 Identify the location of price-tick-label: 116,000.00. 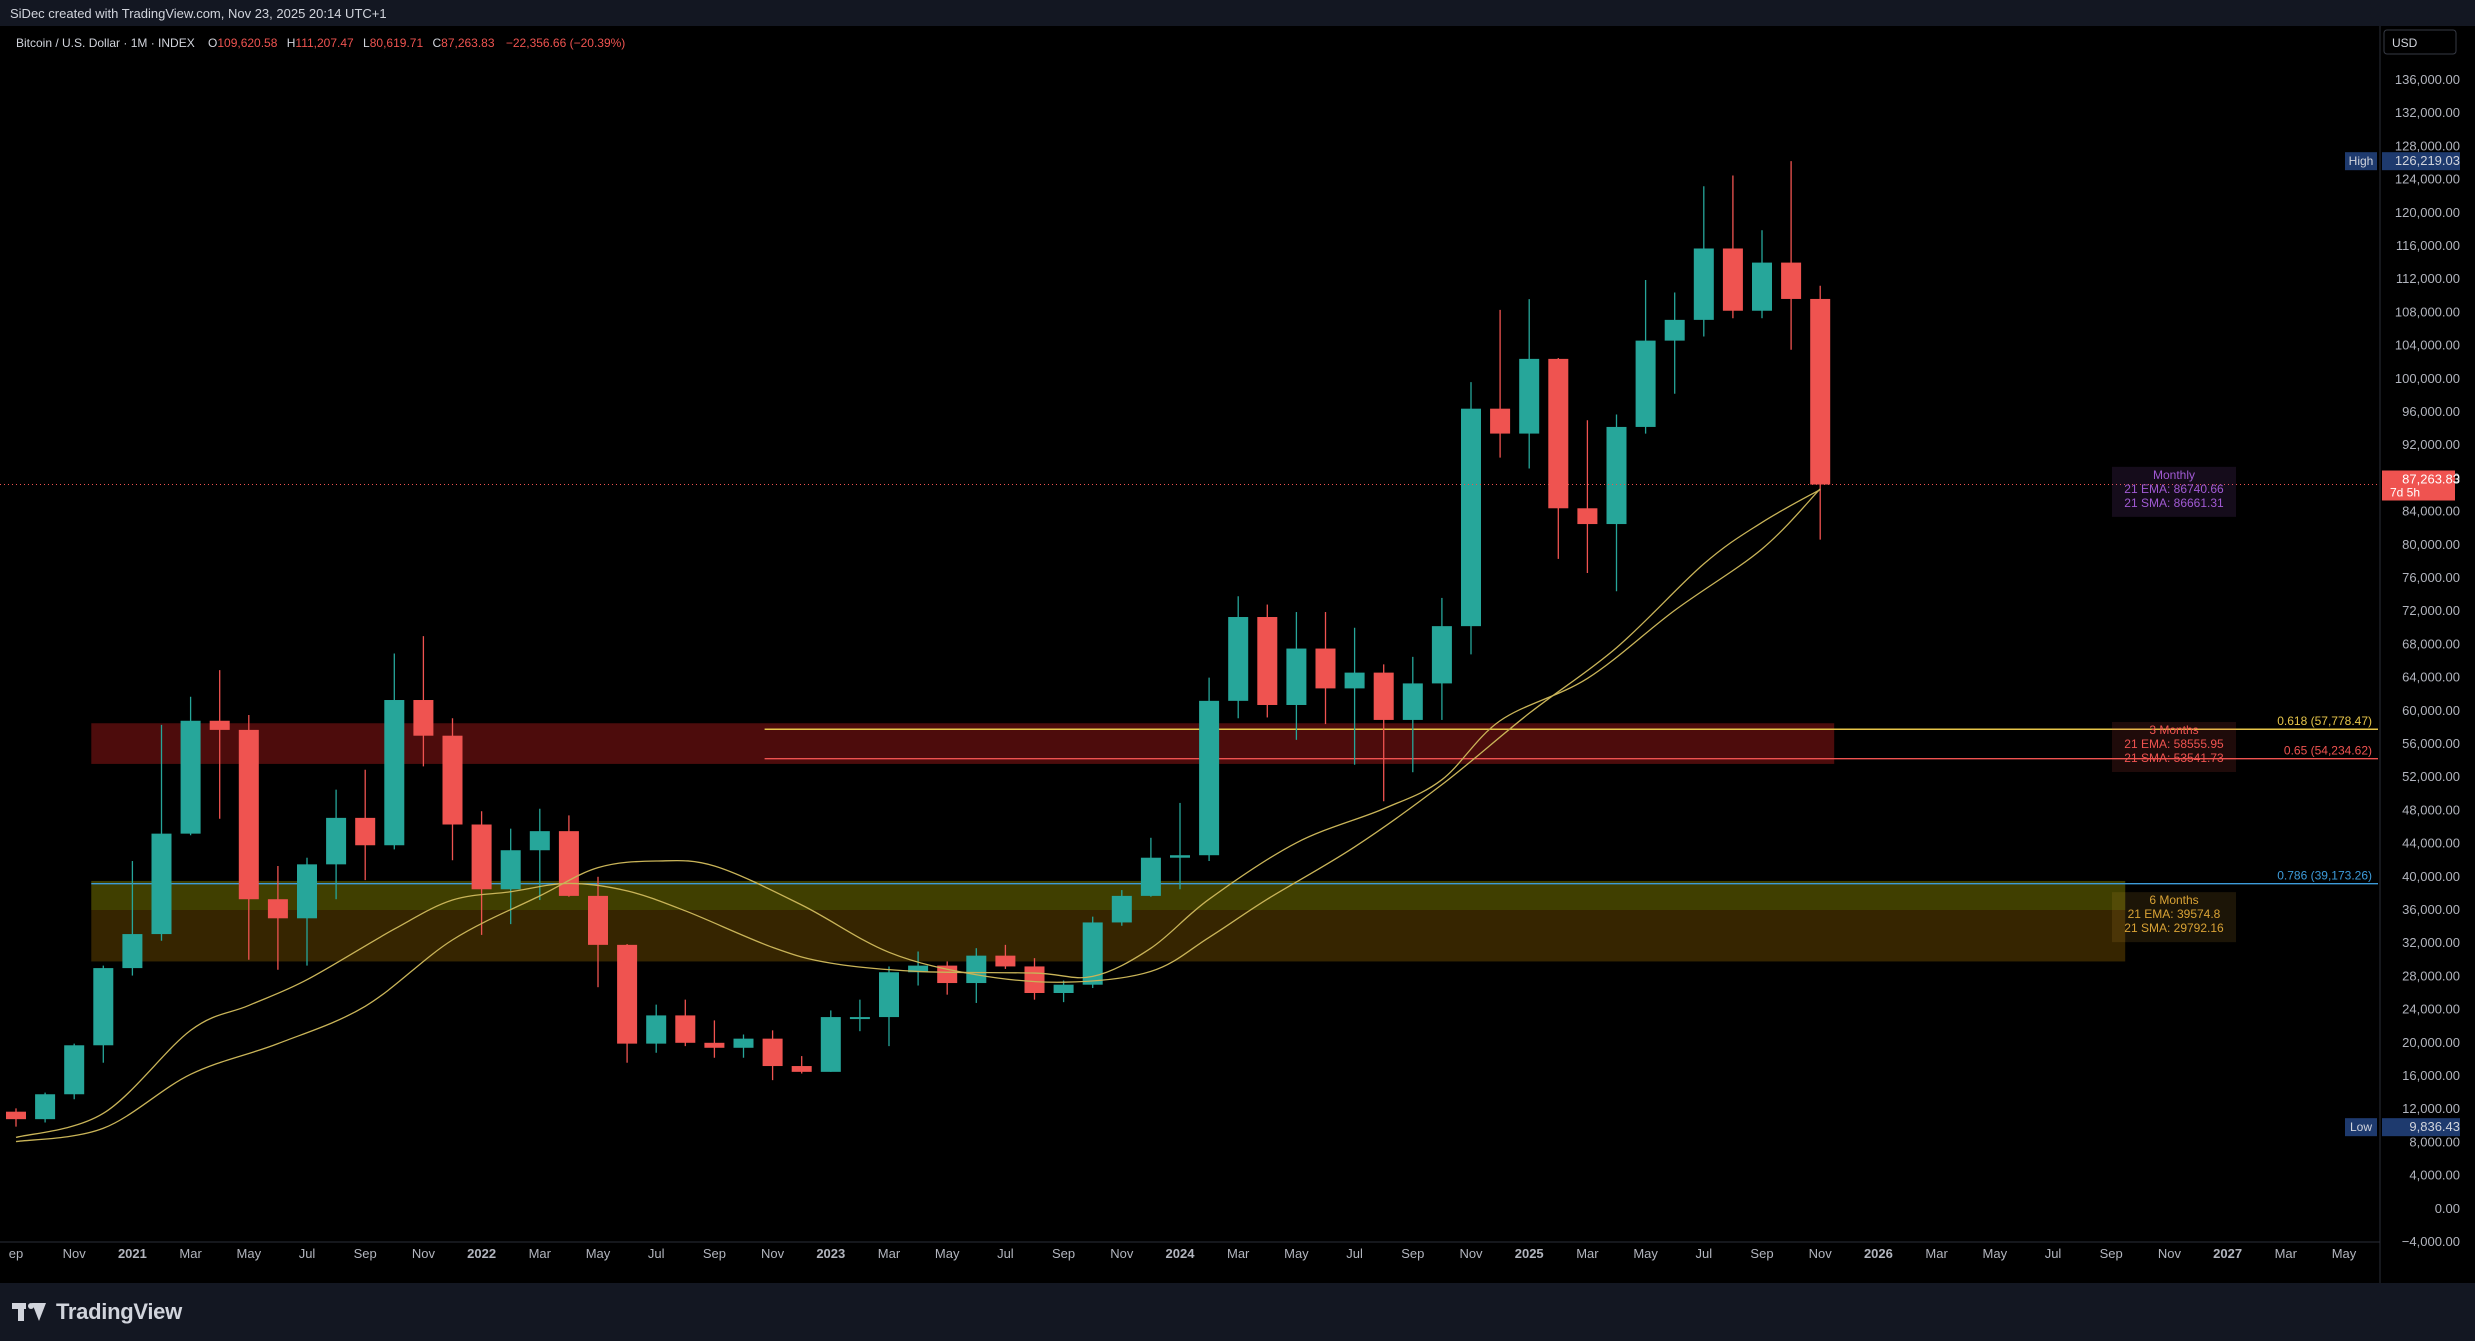
(2428, 245).